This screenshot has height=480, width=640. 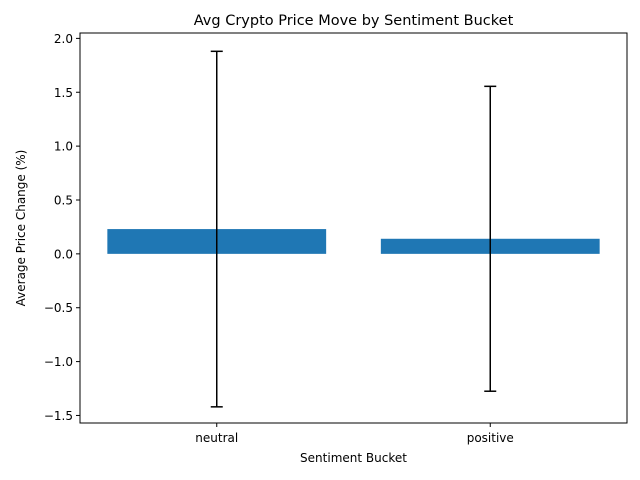 What do you see at coordinates (62, 227) in the screenshot?
I see `y-axis-ticks: −1.5 −1.0 −0.5 0.0 0.5 1.0 1.5 2.0` at bounding box center [62, 227].